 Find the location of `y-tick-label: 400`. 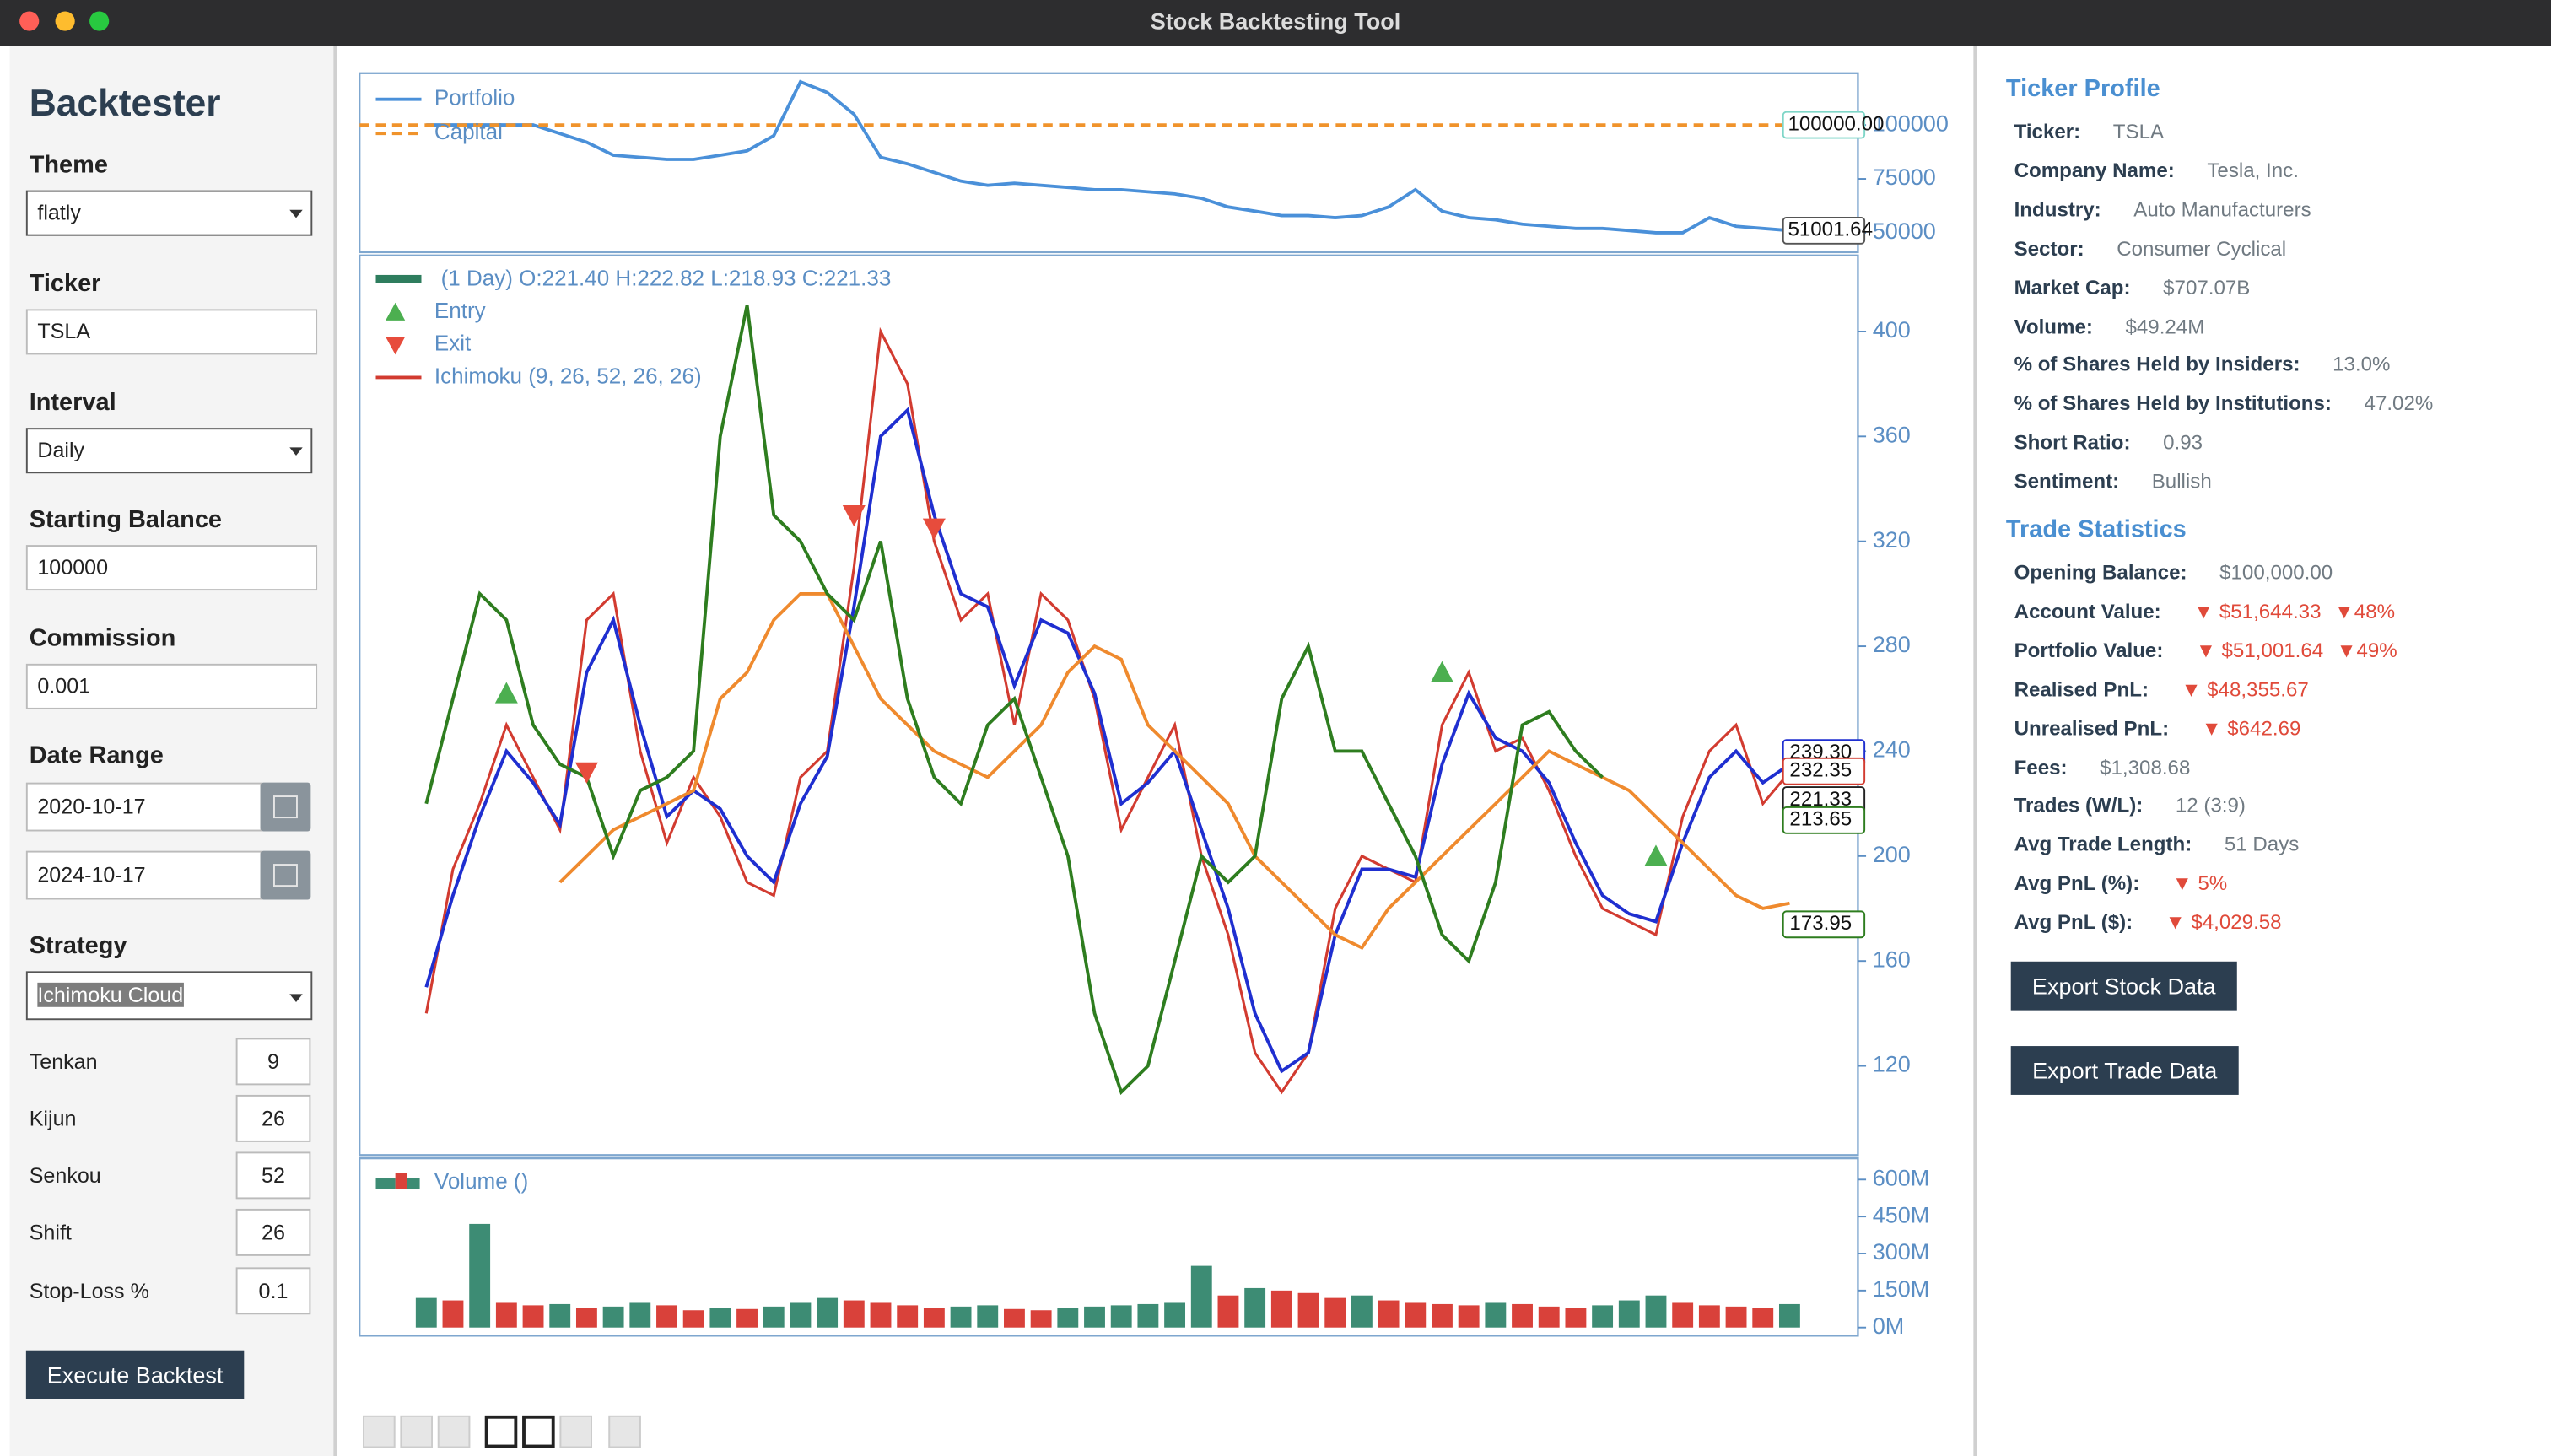

y-tick-label: 400 is located at coordinates (1892, 329).